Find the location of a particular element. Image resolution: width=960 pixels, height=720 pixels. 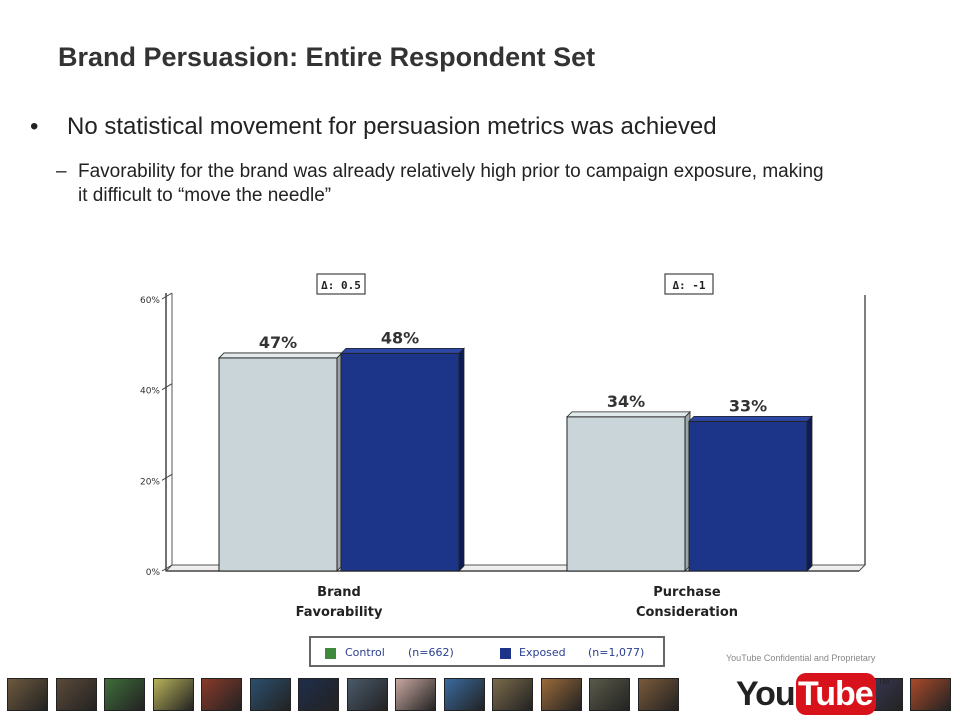

y-tick-label: 40% is located at coordinates (150, 392).